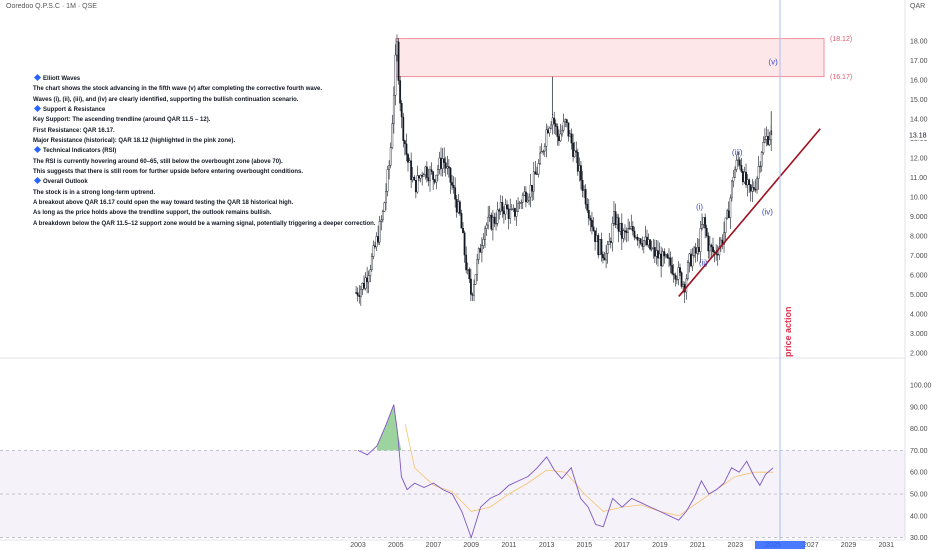 The height and width of the screenshot is (550, 932). What do you see at coordinates (434, 545) in the screenshot?
I see `year-tick-label: 2007` at bounding box center [434, 545].